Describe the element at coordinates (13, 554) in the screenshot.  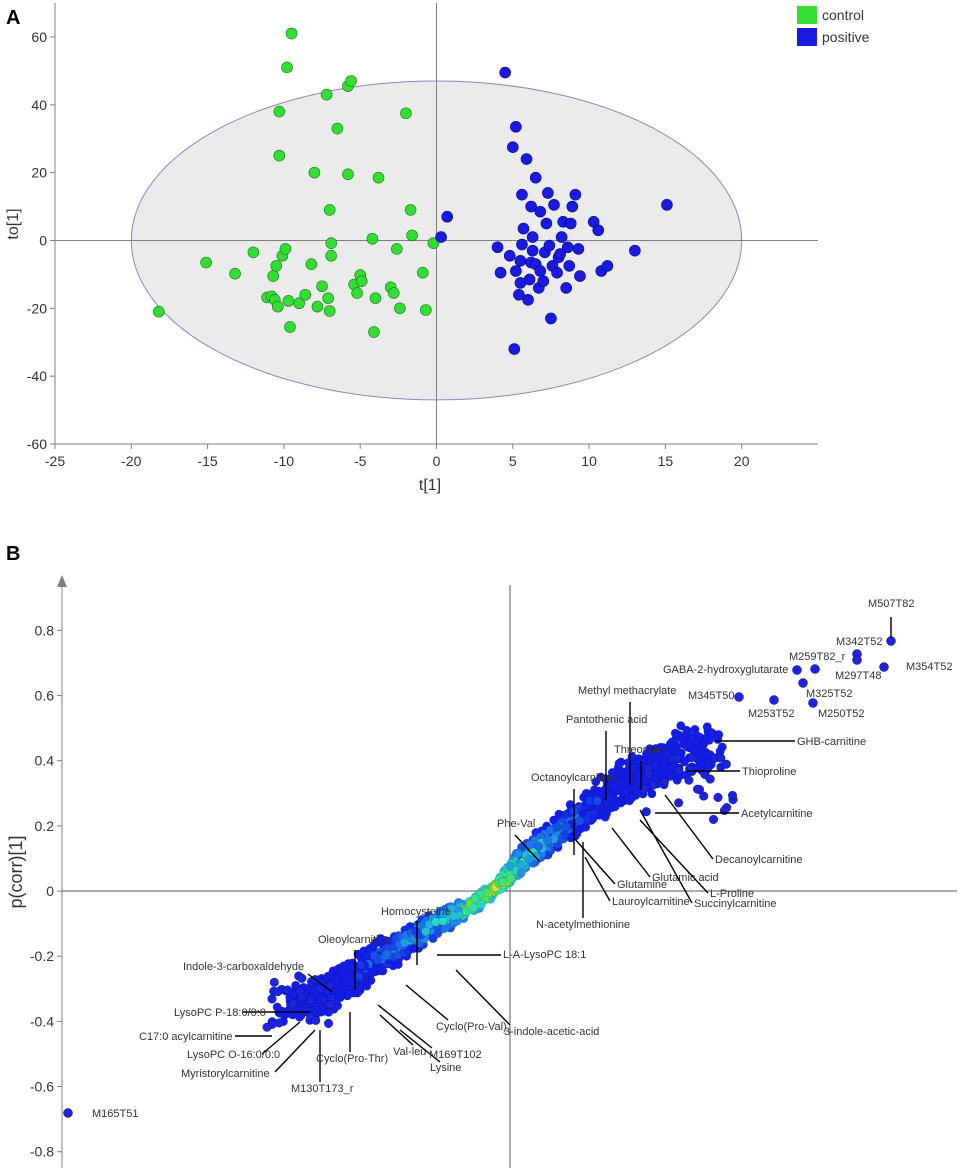
I see `panel-letter: B` at that location.